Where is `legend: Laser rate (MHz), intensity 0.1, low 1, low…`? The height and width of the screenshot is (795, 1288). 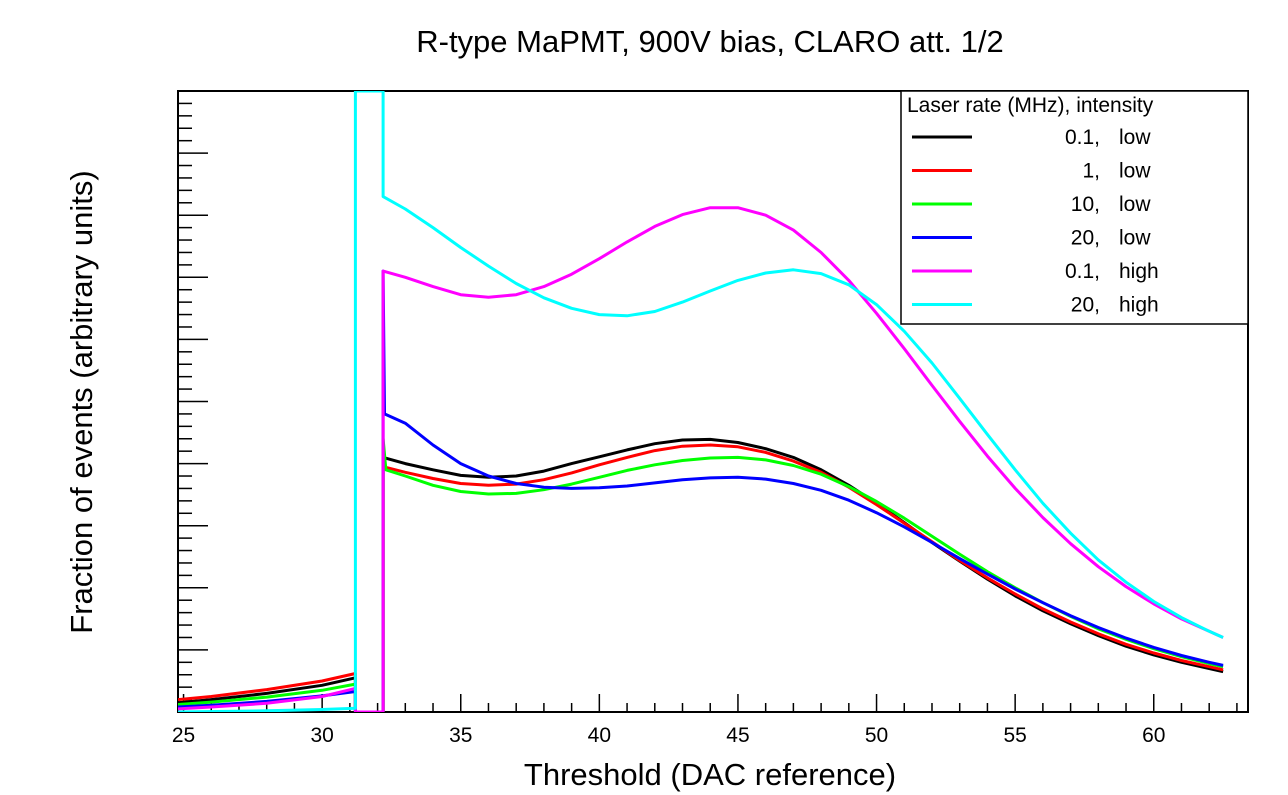
legend: Laser rate (MHz), intensity 0.1, low 1, low… is located at coordinates (1074, 207).